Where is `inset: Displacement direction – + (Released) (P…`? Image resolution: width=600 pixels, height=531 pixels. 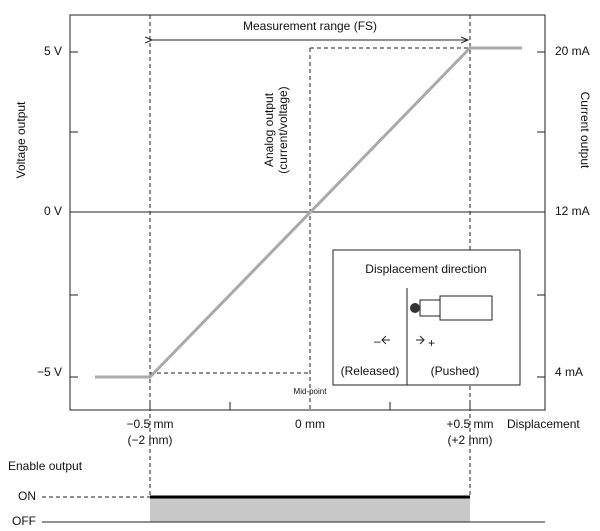 inset: Displacement direction – + (Released) (P… is located at coordinates (426, 317).